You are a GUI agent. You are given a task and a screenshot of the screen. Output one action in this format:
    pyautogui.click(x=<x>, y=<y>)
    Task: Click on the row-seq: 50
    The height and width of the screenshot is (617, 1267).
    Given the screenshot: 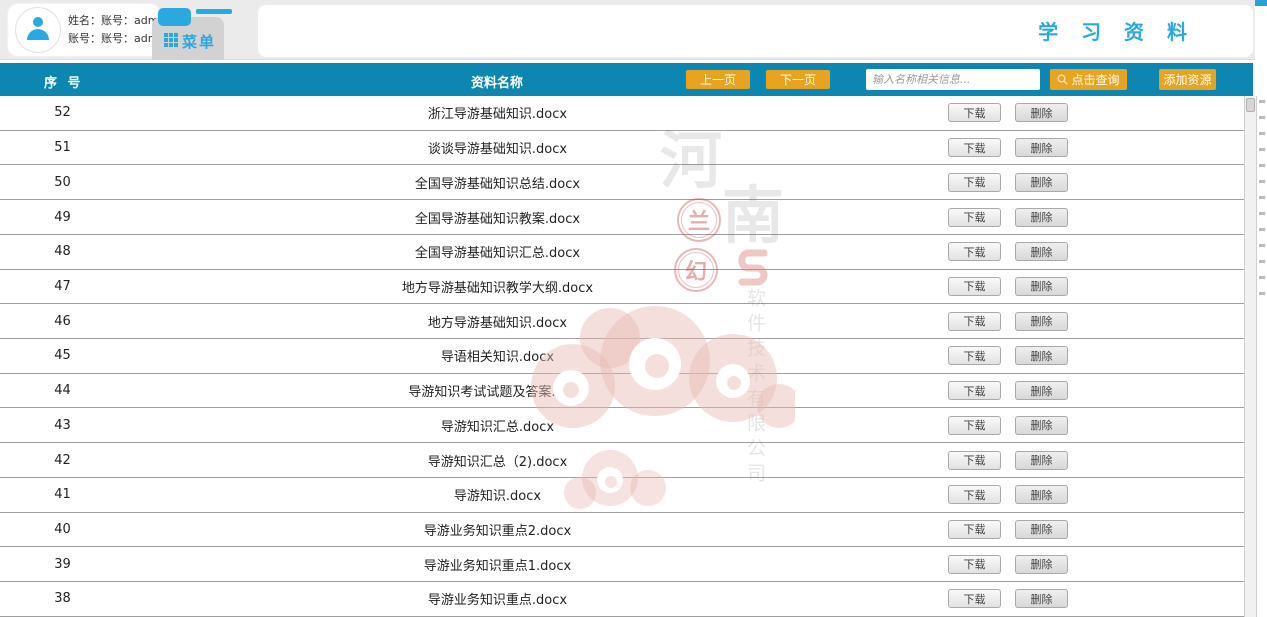 What is the action you would take?
    pyautogui.click(x=62, y=182)
    